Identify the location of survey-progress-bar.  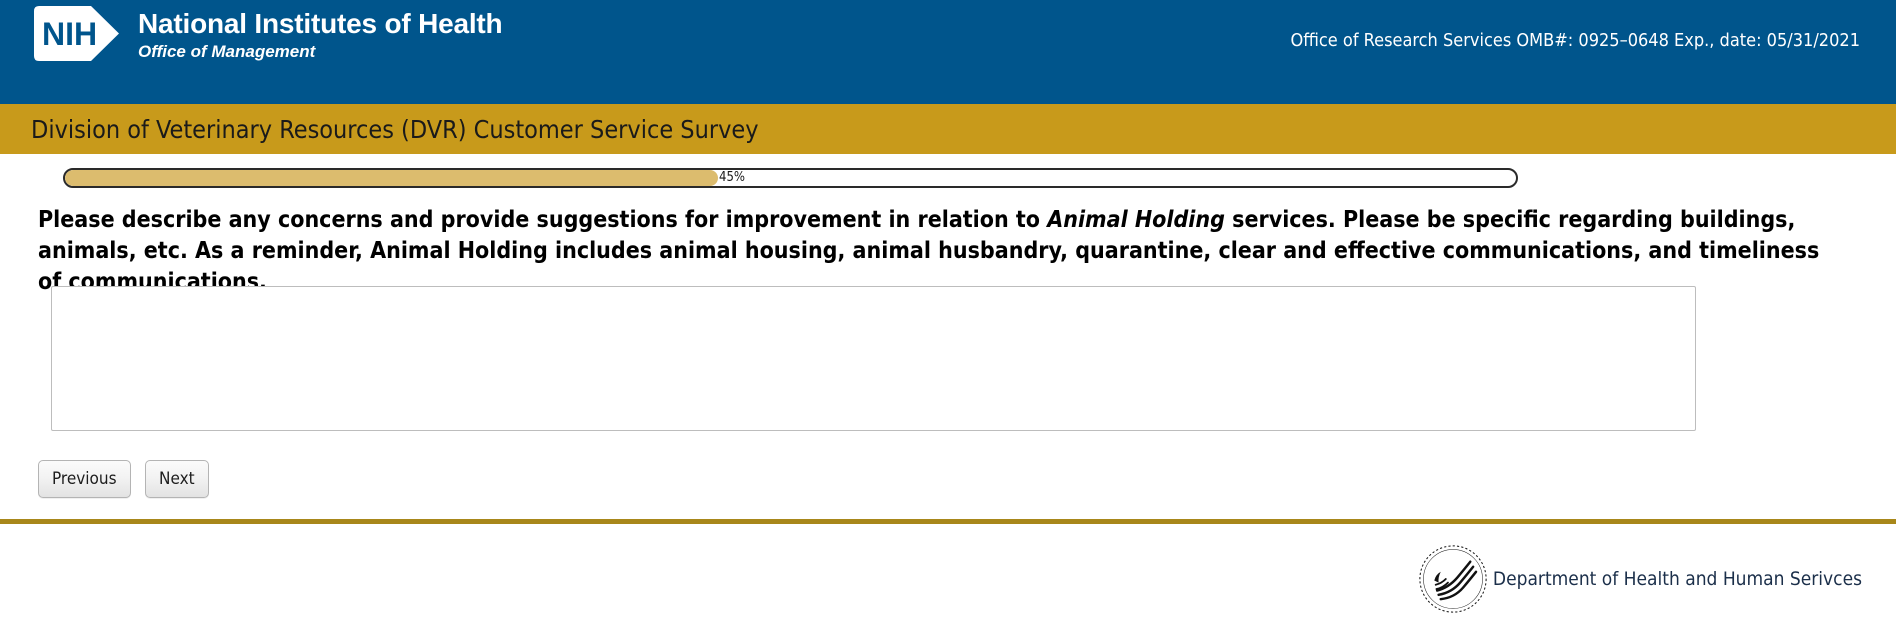
(790, 178).